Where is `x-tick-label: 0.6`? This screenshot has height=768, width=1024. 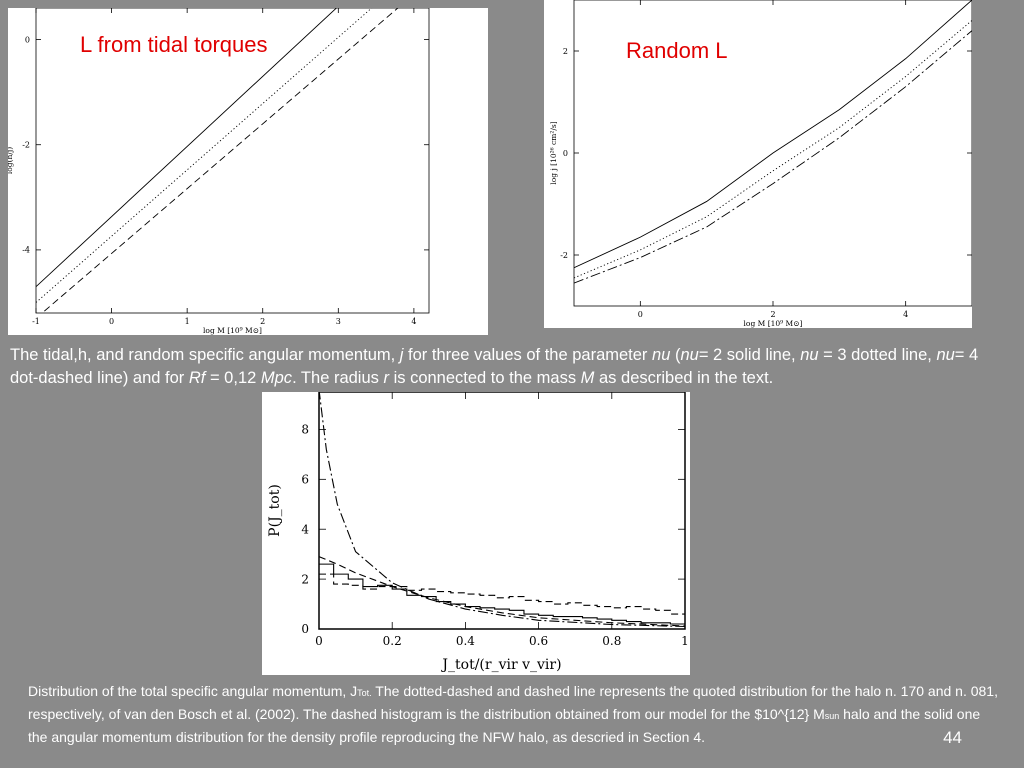
x-tick-label: 0.6 is located at coordinates (538, 641).